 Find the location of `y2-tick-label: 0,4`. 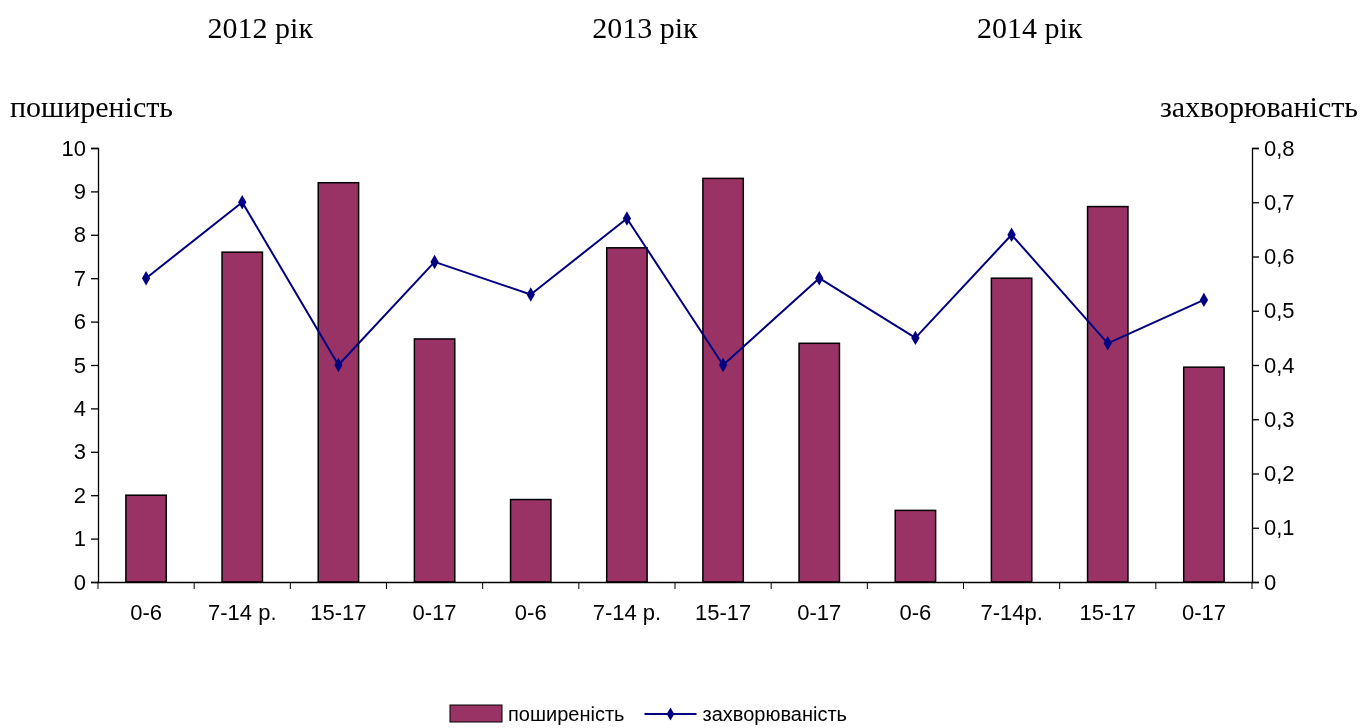

y2-tick-label: 0,4 is located at coordinates (1279, 365).